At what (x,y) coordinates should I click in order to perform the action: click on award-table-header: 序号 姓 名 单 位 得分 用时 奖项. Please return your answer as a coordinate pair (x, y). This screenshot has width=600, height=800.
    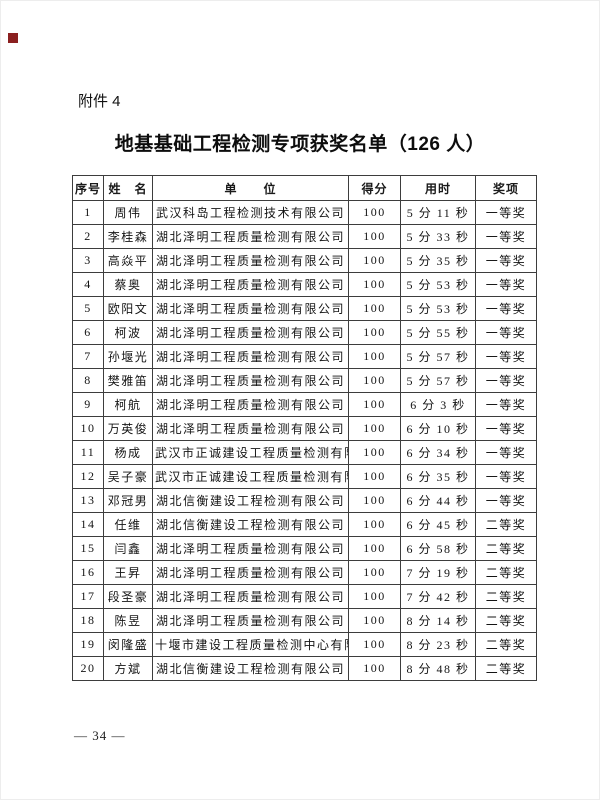
    Looking at the image, I should click on (304, 188).